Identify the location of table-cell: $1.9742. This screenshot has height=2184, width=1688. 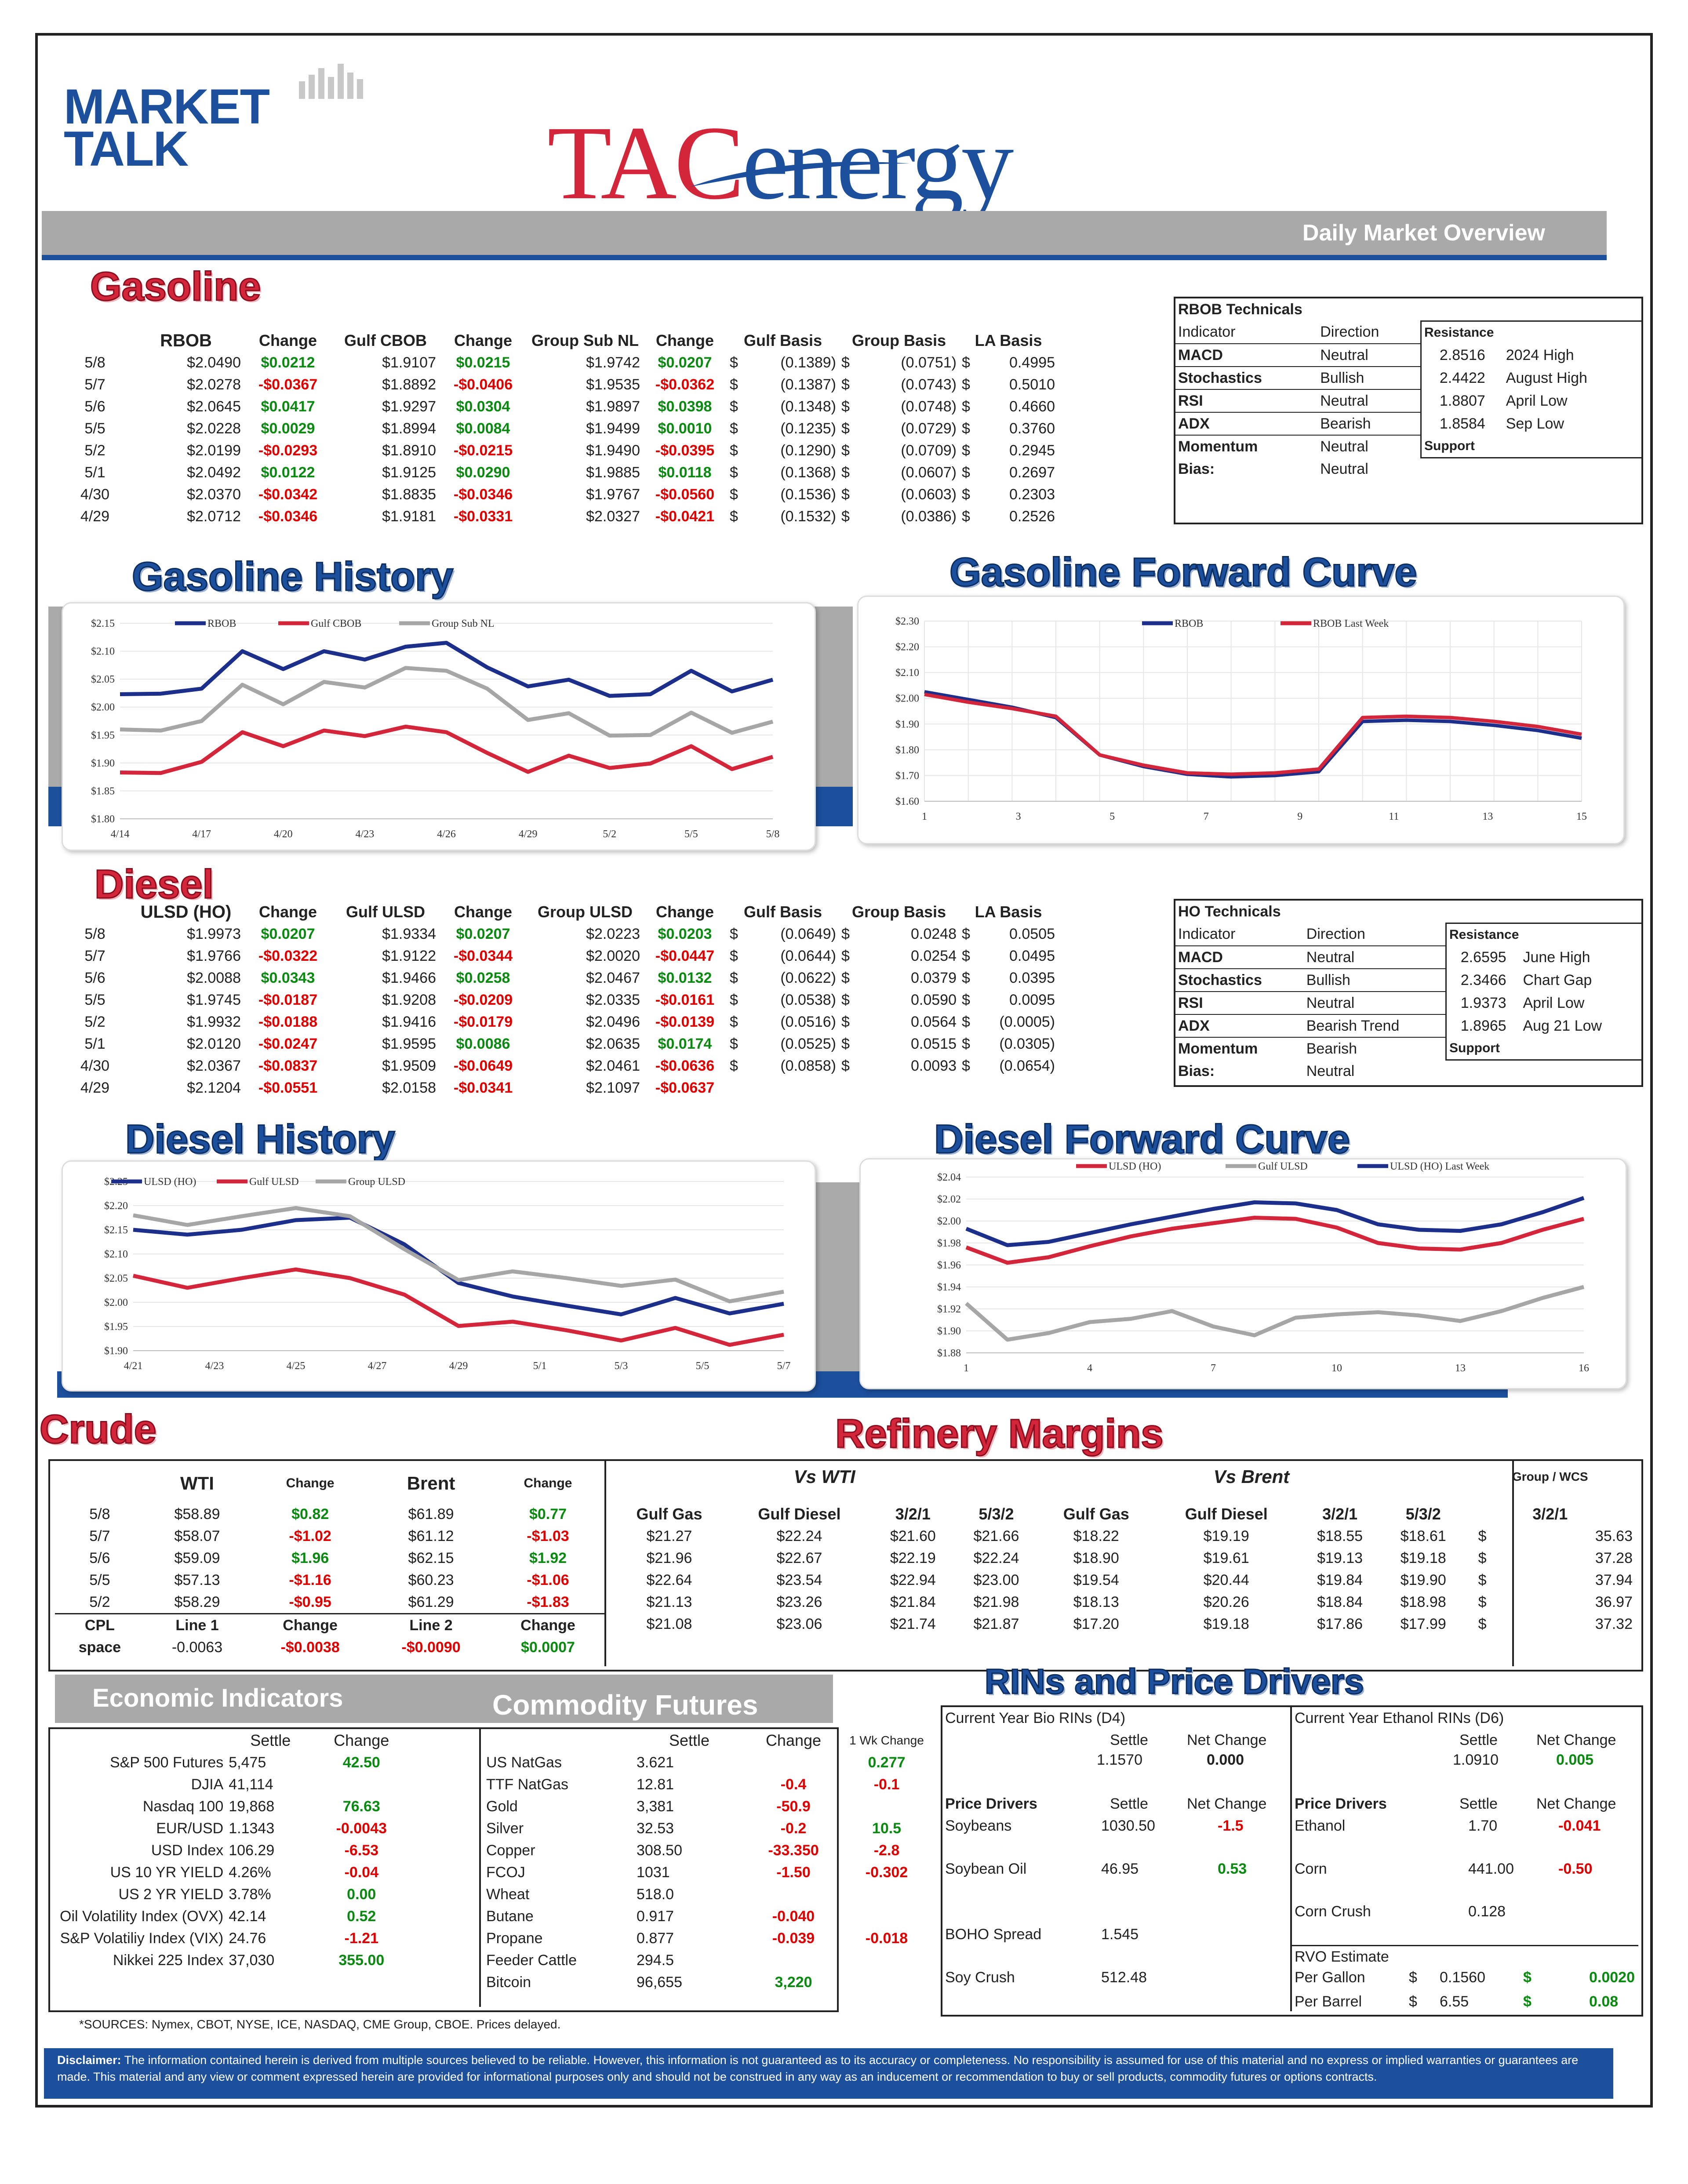
(613, 362).